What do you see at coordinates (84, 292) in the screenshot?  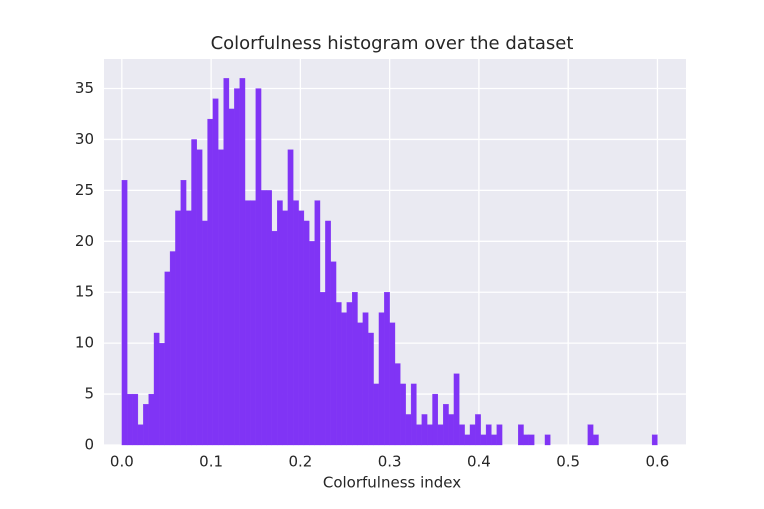 I see `y-tick-label: 15` at bounding box center [84, 292].